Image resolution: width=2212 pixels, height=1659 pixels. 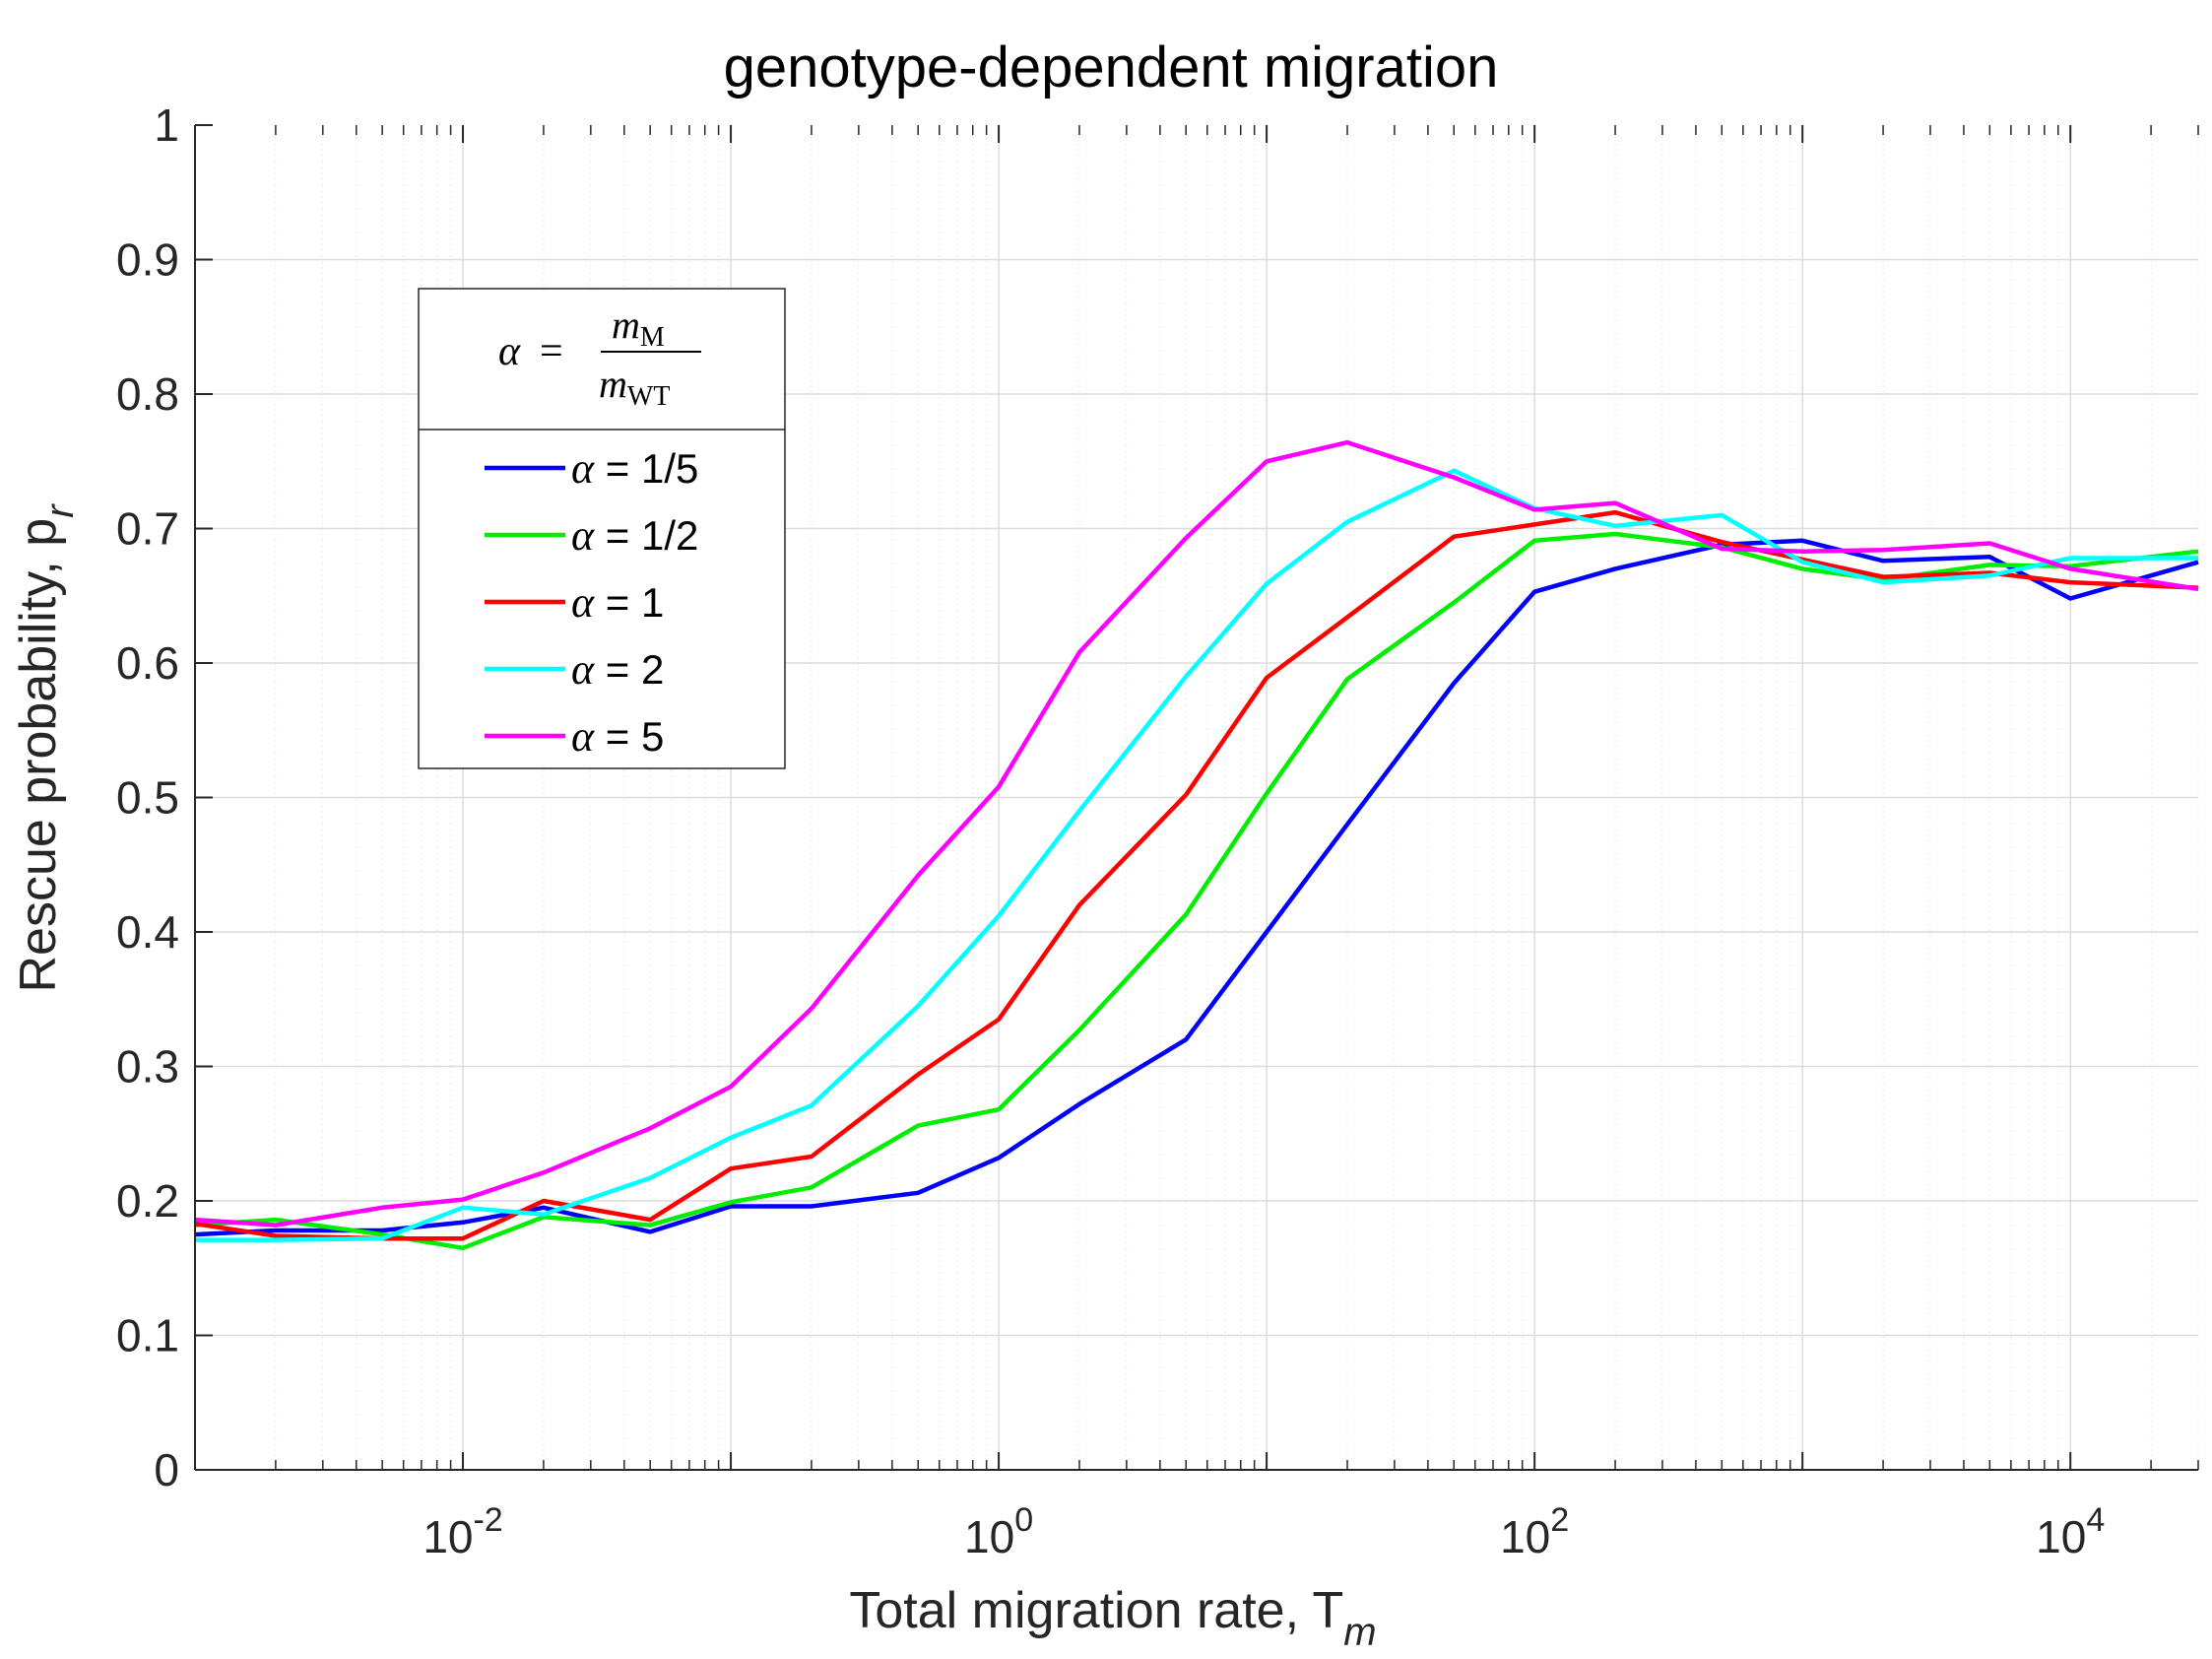 I want to click on legend-header-equals: =, so click(x=551, y=351).